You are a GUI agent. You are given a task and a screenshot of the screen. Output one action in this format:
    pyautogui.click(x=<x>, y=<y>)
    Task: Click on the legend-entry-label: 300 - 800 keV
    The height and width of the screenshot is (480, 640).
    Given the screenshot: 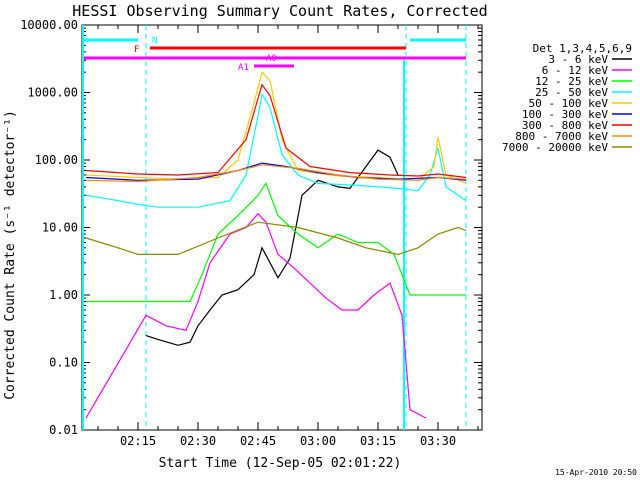 What is the action you would take?
    pyautogui.click(x=565, y=125)
    